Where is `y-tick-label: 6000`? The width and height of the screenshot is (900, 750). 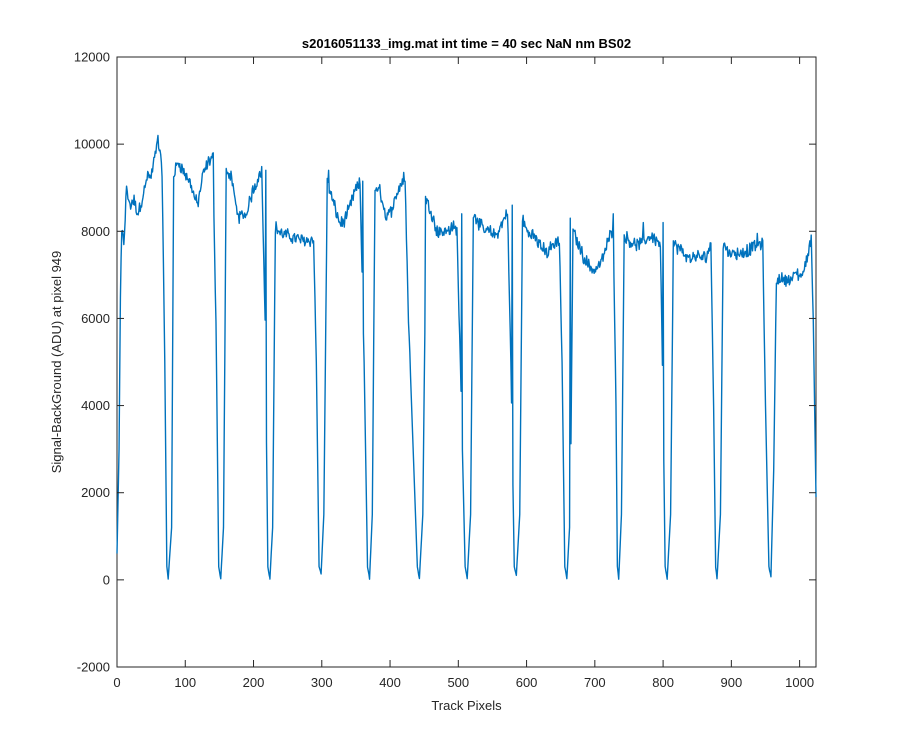 y-tick-label: 6000 is located at coordinates (95, 318).